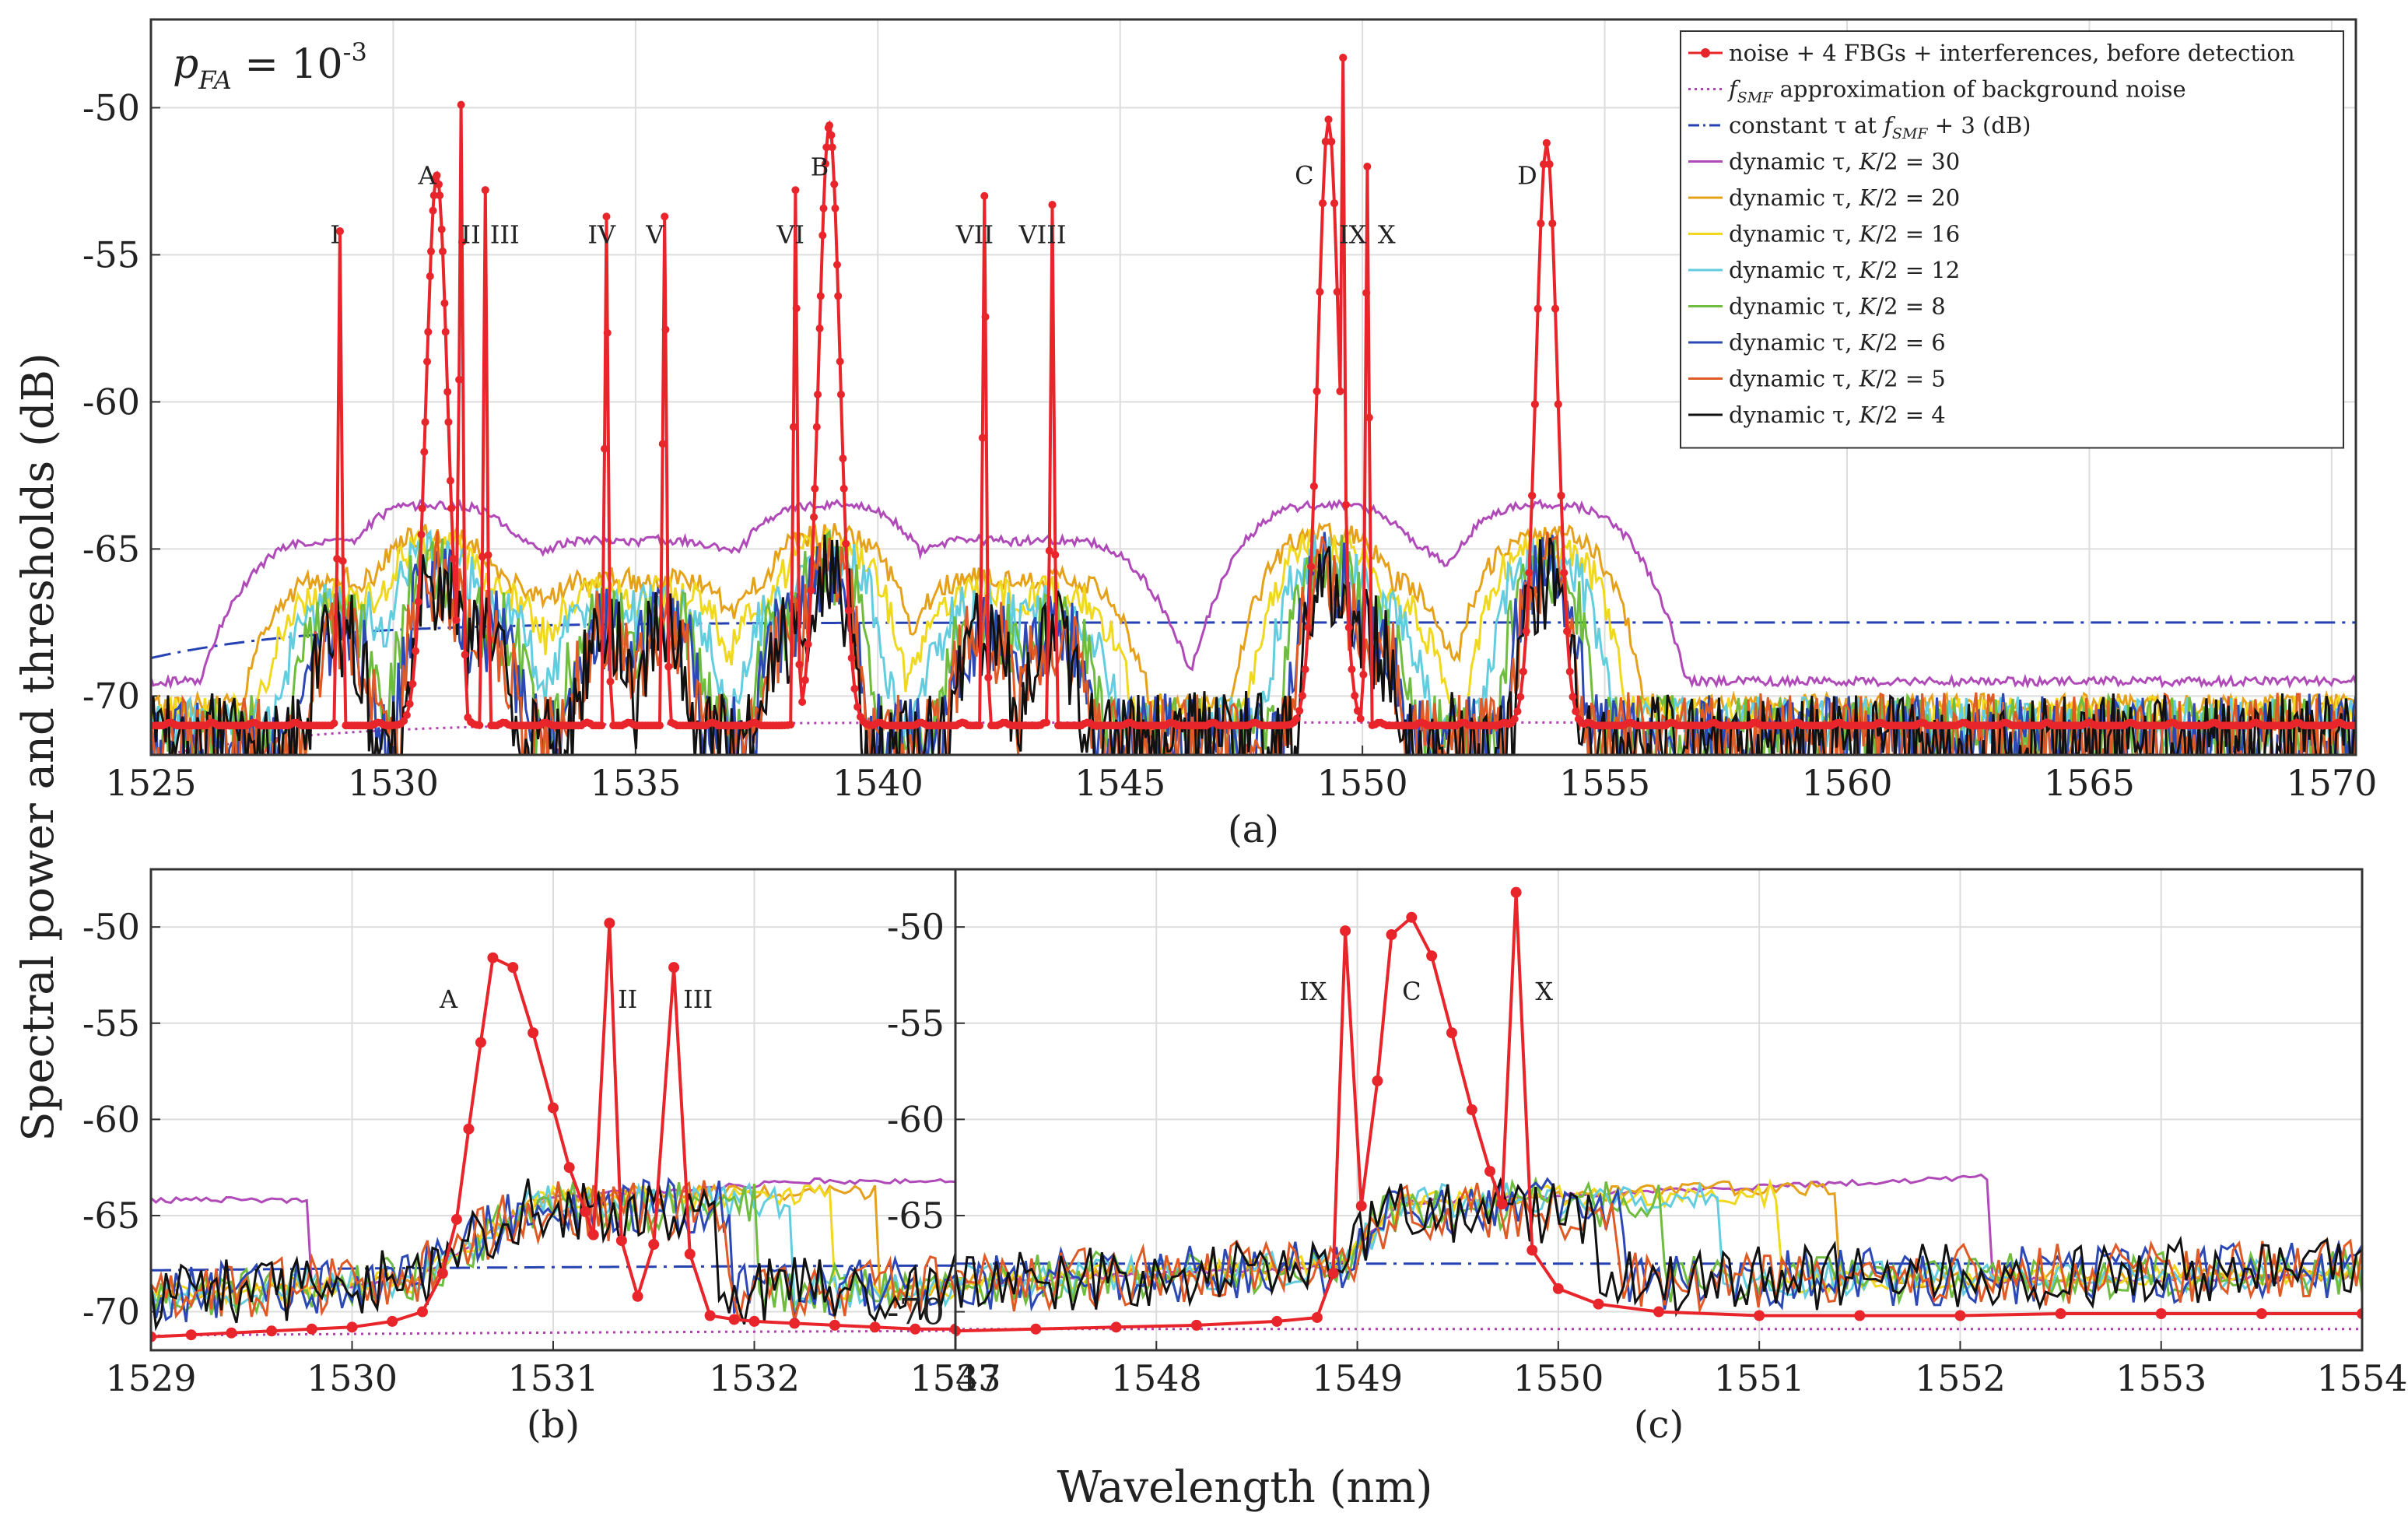 The height and width of the screenshot is (1523, 2408). I want to click on threshold-line-k4, so click(1658, 1247).